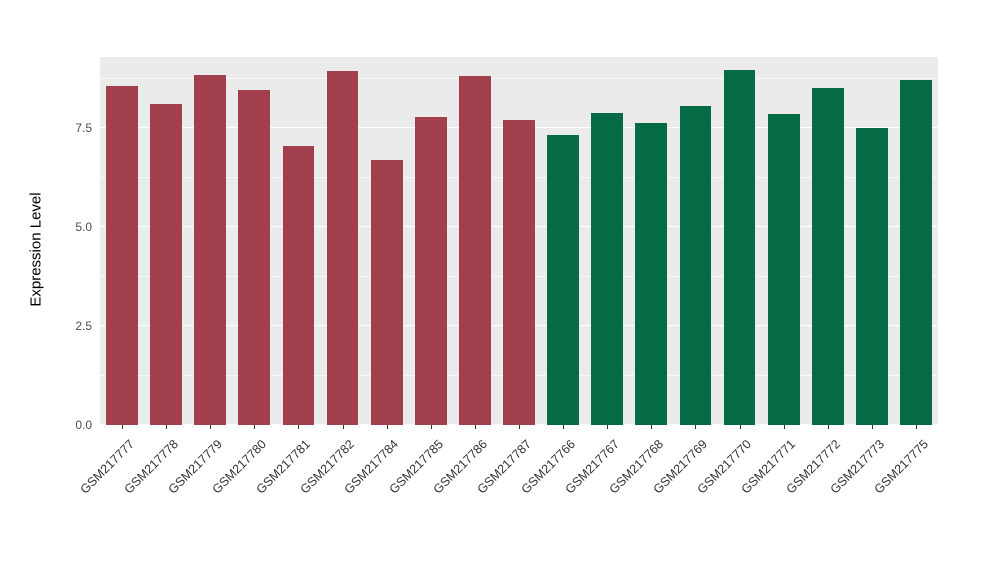 The height and width of the screenshot is (580, 1000). Describe the element at coordinates (83, 227) in the screenshot. I see `y-tick-label: 5.0` at that location.